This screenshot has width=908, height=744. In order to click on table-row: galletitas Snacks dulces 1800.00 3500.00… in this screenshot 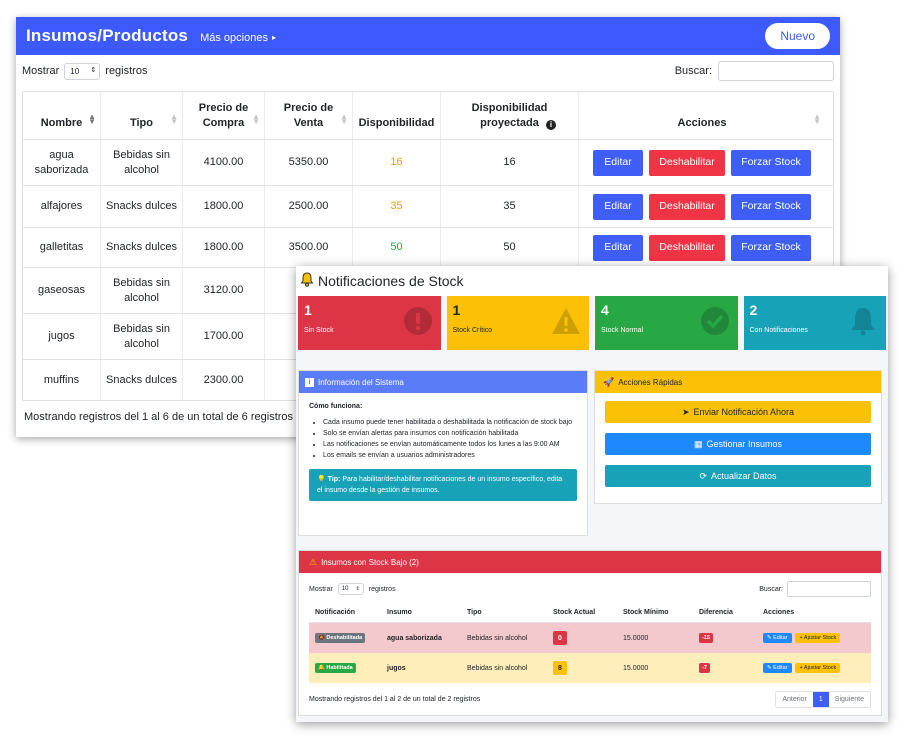, I will do `click(428, 248)`.